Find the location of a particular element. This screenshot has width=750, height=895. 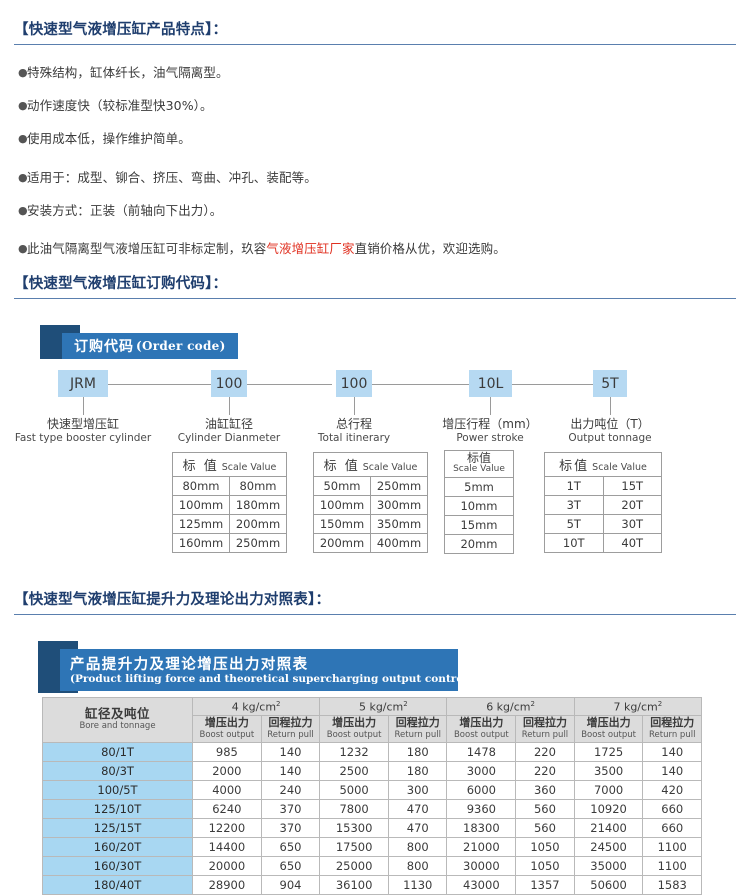

table-row: 100/5T 4000 240 5000 300 6000 360 7000 420 is located at coordinates (372, 790).